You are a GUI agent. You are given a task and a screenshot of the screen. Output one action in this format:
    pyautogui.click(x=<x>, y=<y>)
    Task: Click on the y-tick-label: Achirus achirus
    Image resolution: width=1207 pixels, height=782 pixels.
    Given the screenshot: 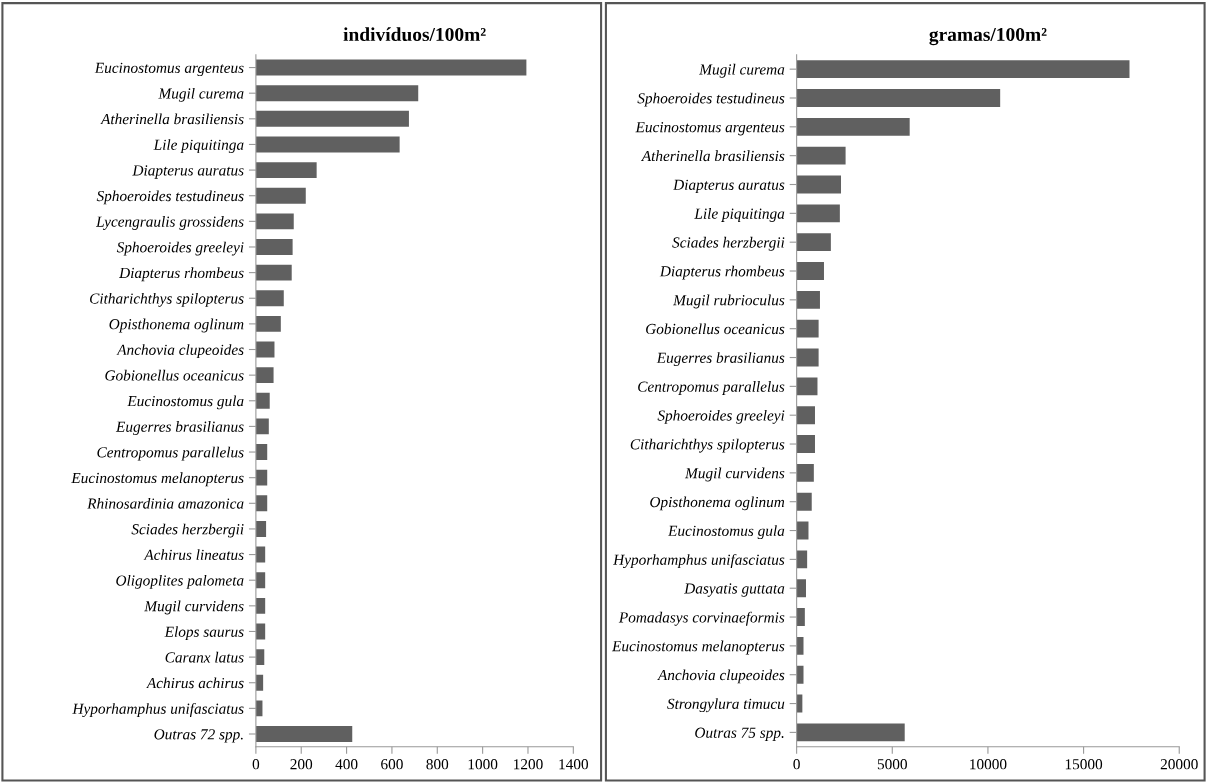 What is the action you would take?
    pyautogui.click(x=195, y=683)
    